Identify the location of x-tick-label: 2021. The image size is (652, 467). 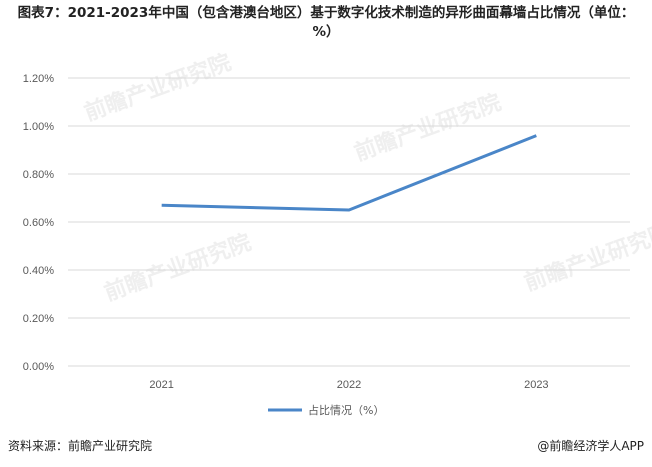
(161, 385).